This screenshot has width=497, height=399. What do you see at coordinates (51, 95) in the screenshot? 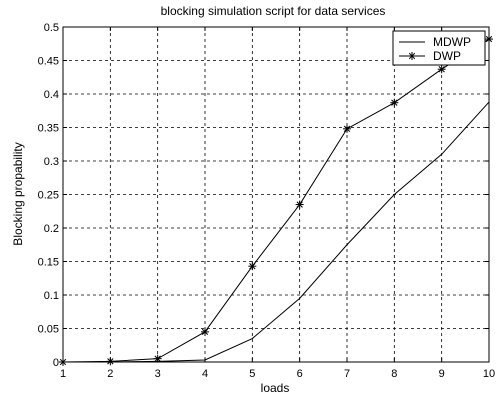
I see `y-tick-label: 0.4` at bounding box center [51, 95].